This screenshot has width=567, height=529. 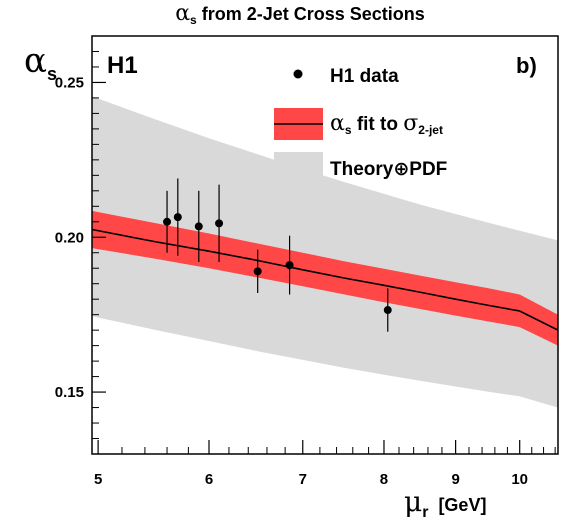 I want to click on y-tick-label: 0.15, so click(x=69, y=392).